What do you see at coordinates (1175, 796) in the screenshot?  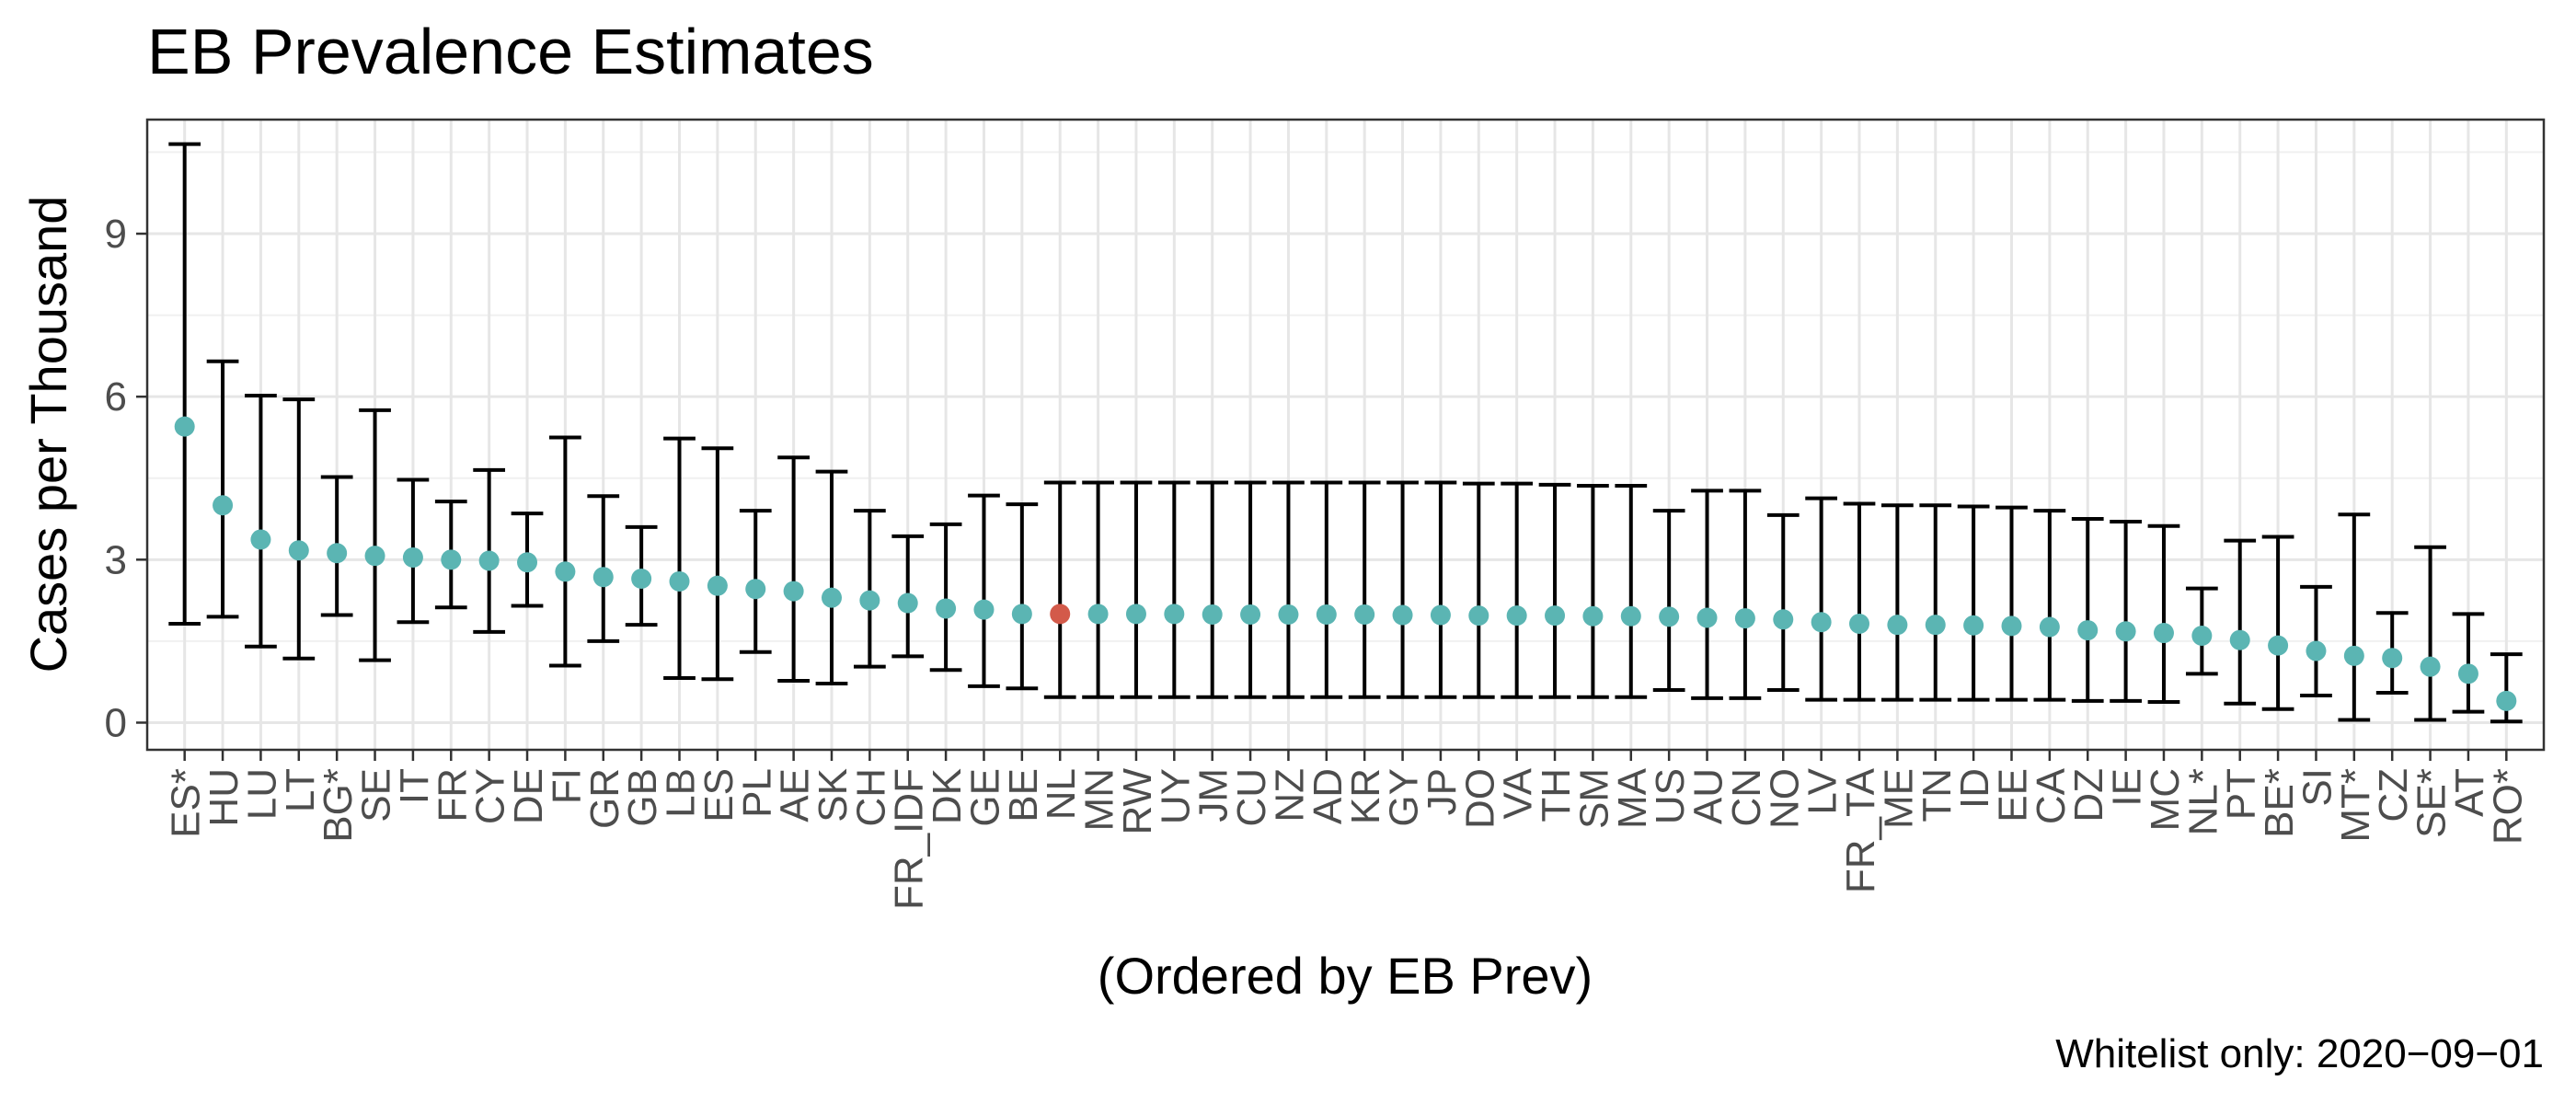 I see `x-tick-label: UY` at bounding box center [1175, 796].